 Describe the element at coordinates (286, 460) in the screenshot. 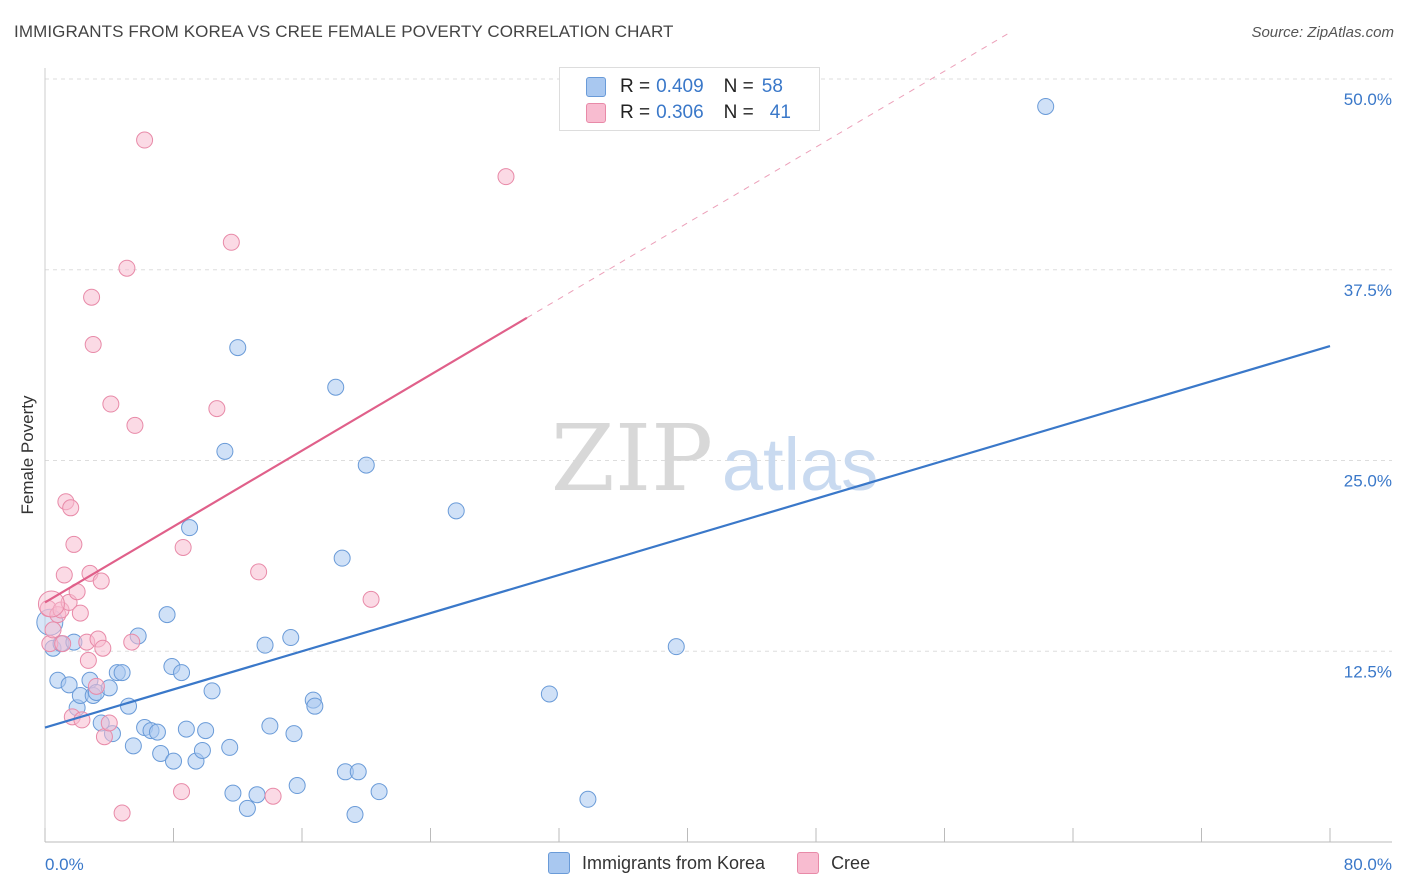

I see `cree-trend-line` at that location.